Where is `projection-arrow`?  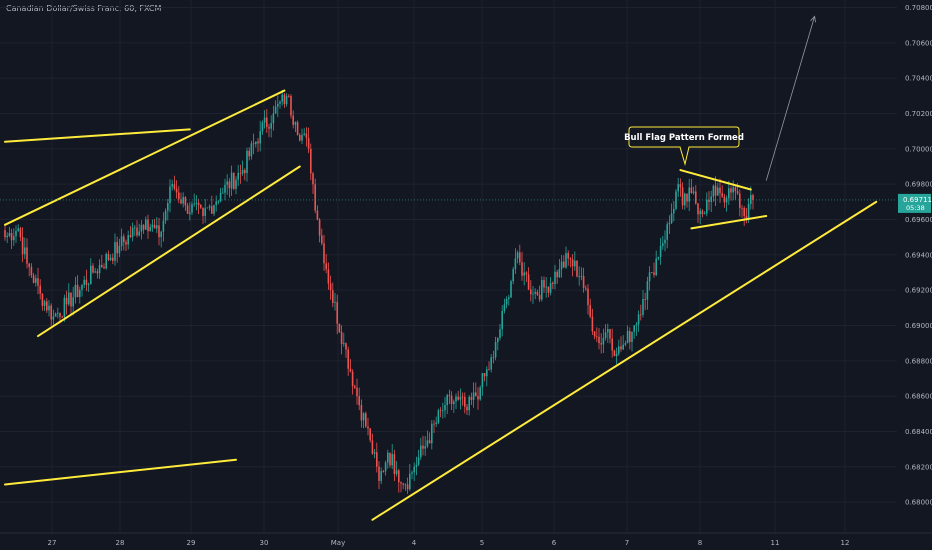
projection-arrow is located at coordinates (790, 98).